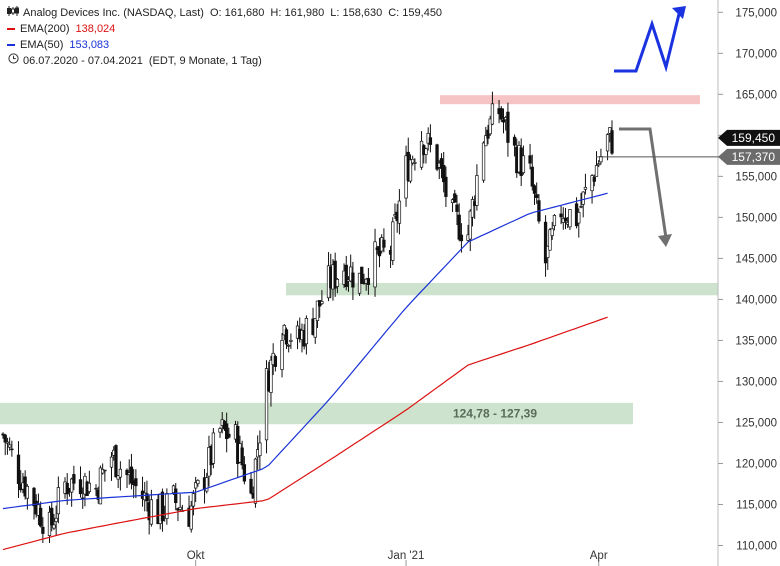  Describe the element at coordinates (224, 29) in the screenshot. I see `legend-ema200-row: EMA(200) 138,024` at that location.